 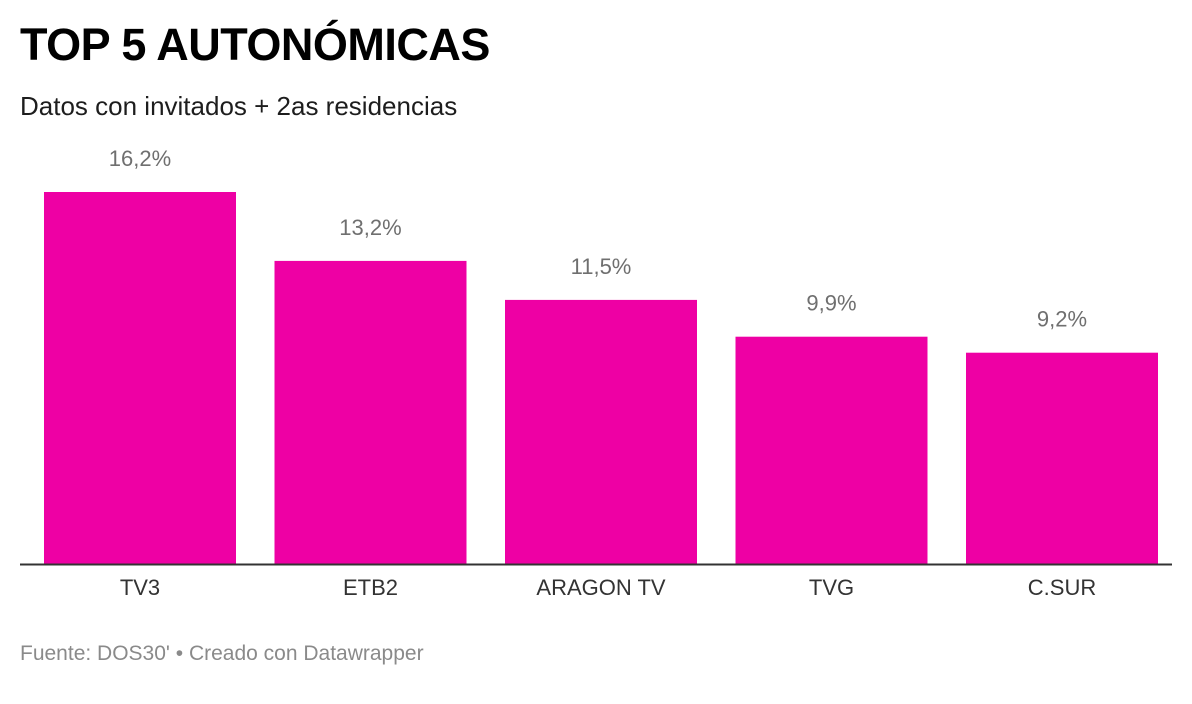 I want to click on value-label: 9,9%, so click(x=831, y=303).